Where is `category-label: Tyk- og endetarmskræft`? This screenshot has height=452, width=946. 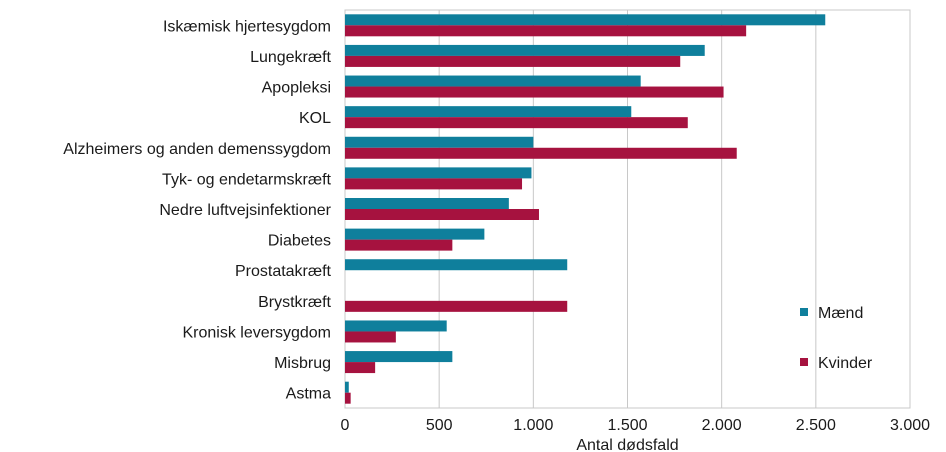
category-label: Tyk- og endetarmskræft is located at coordinates (247, 179).